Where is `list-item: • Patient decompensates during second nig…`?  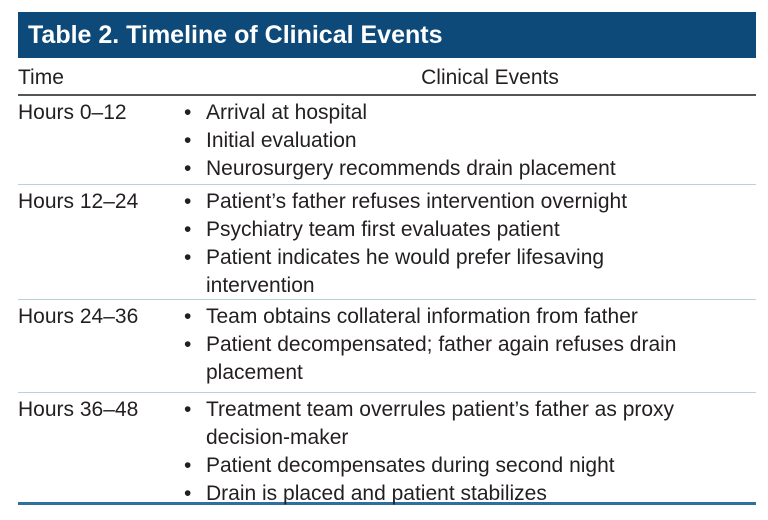 list-item: • Patient decompensates during second nig… is located at coordinates (470, 466).